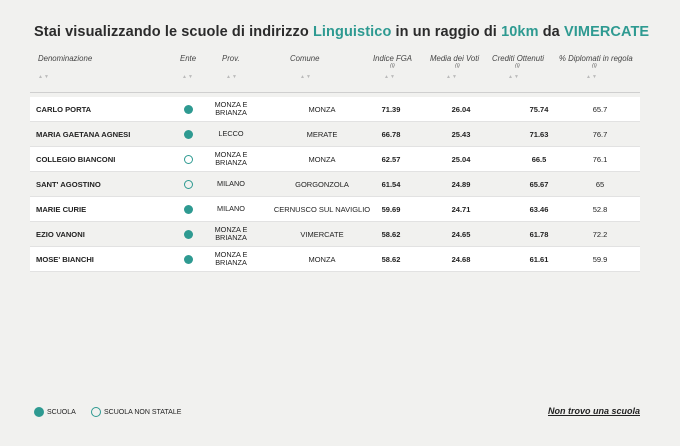  Describe the element at coordinates (600, 234) in the screenshot. I see `school-diplomati: 72.2` at that location.